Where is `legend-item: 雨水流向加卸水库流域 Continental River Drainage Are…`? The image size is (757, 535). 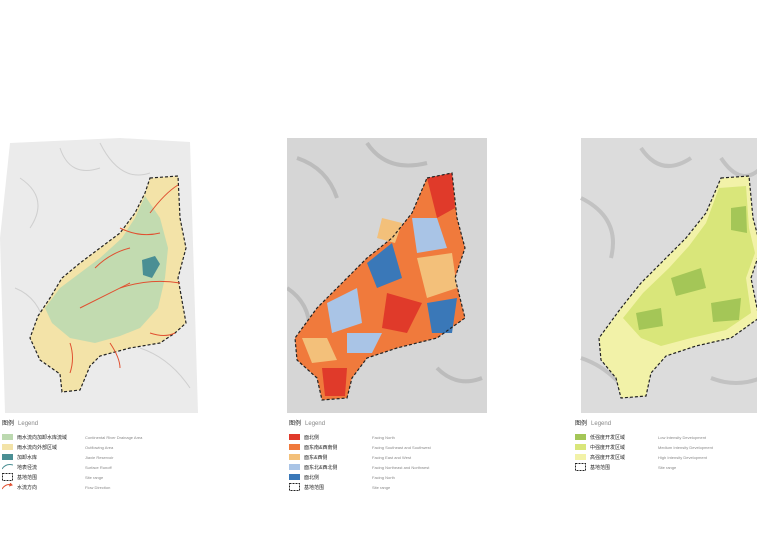
legend-item: 雨水流向加卸水库流域 Continental River Drainage Are… is located at coordinates (100, 437).